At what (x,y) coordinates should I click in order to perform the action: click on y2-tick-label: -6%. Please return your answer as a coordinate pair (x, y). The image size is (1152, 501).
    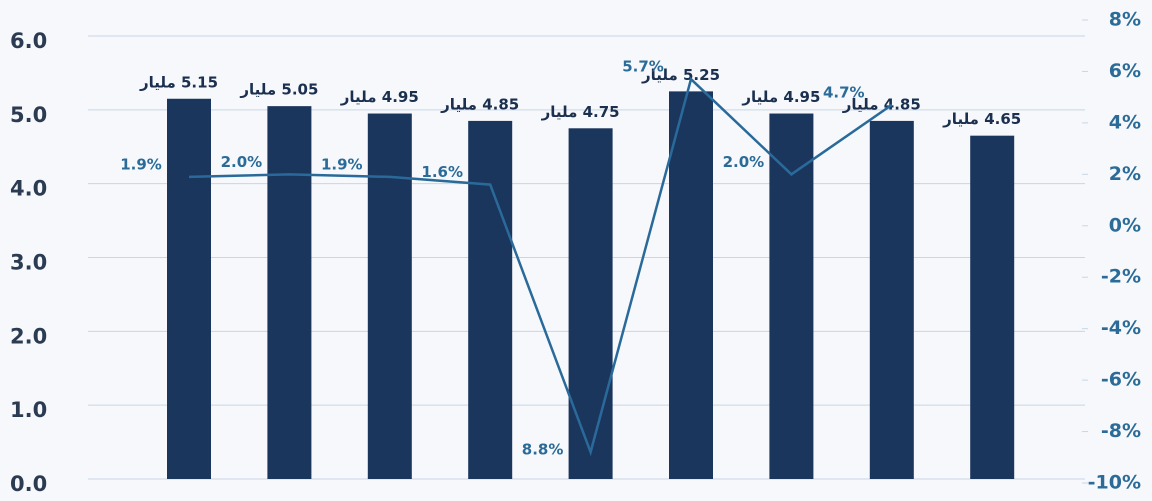
    Looking at the image, I should click on (1121, 380).